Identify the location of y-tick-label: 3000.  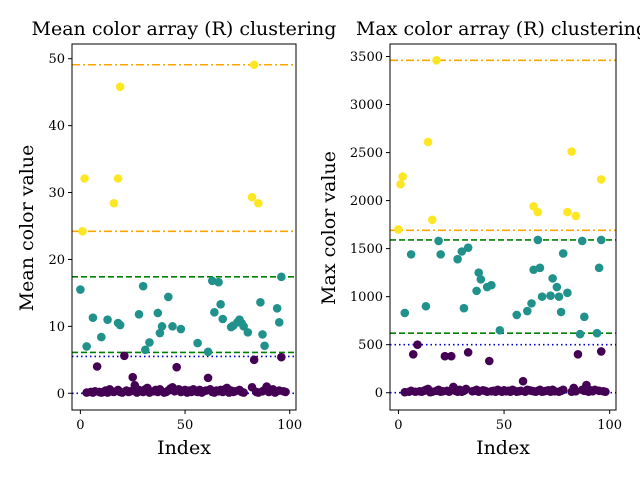
(366, 105).